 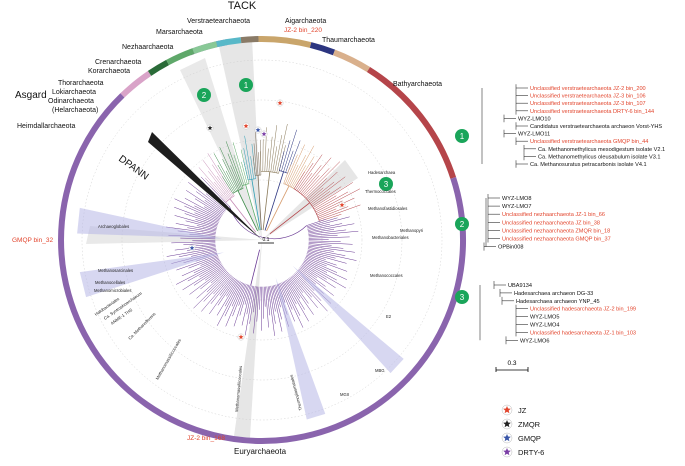 I want to click on loki-label: Lokiarchaeota, so click(x=74, y=92).